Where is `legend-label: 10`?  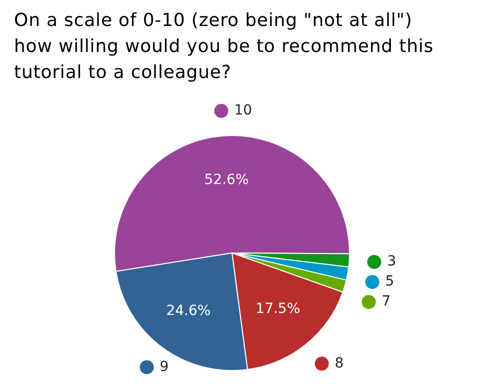
legend-label: 10 is located at coordinates (243, 110).